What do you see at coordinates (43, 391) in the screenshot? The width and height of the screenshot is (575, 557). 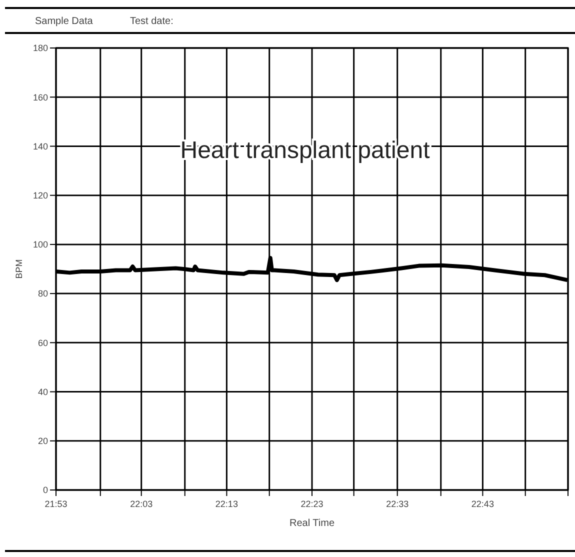 I see `y-tick-label: 40` at bounding box center [43, 391].